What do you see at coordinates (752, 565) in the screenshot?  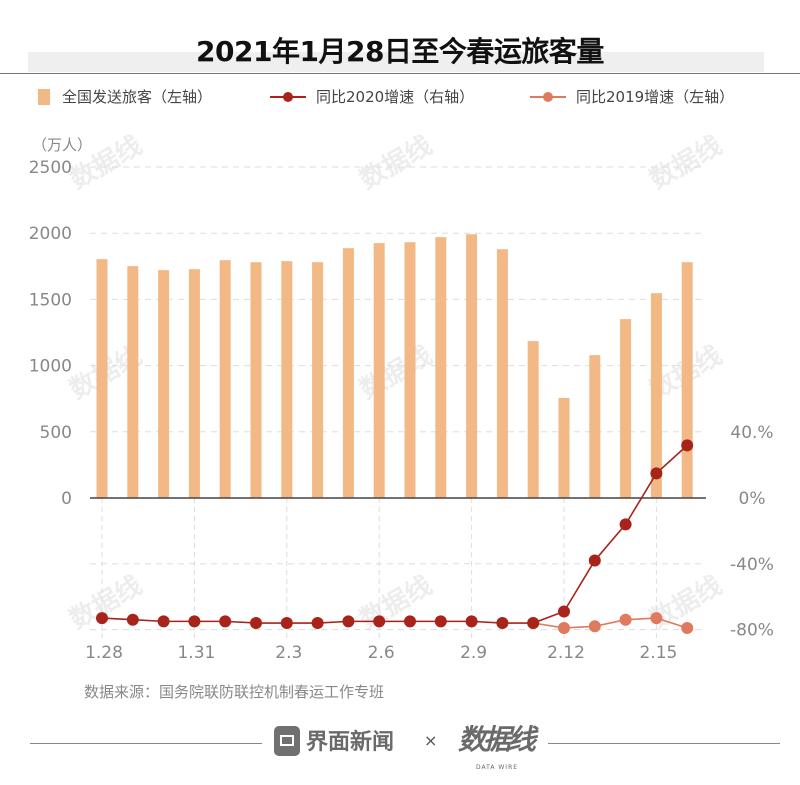 I see `right-axis-tick: -40%` at bounding box center [752, 565].